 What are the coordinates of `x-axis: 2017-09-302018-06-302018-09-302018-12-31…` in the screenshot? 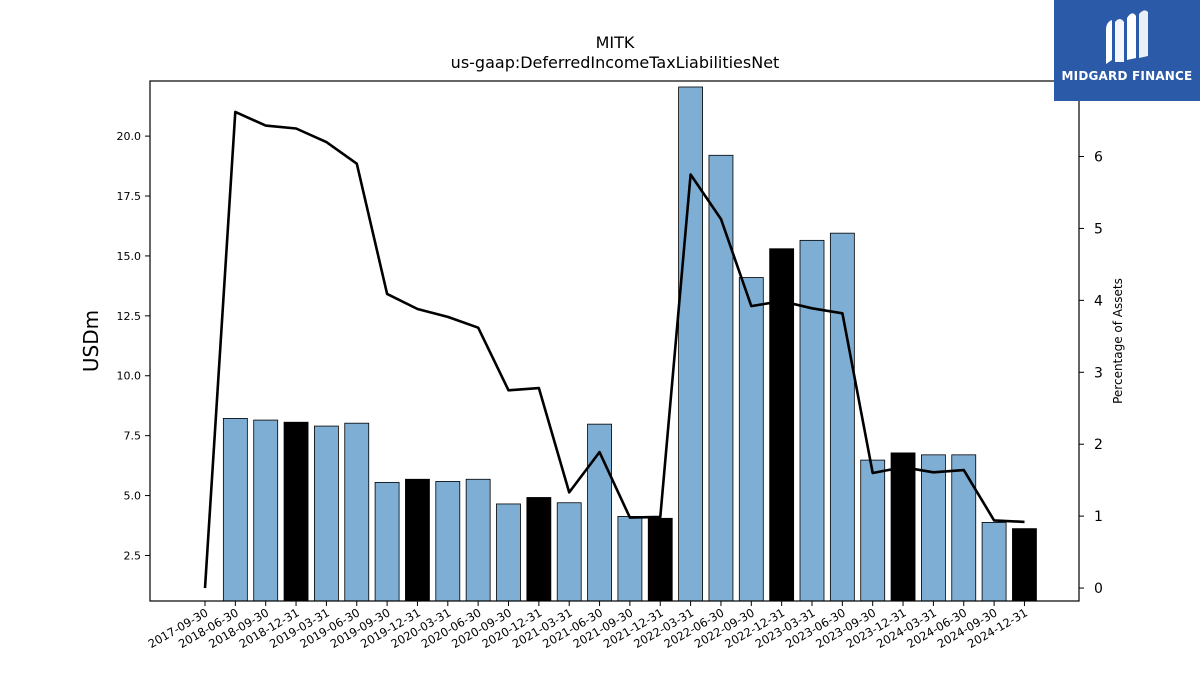 It's located at (588, 626).